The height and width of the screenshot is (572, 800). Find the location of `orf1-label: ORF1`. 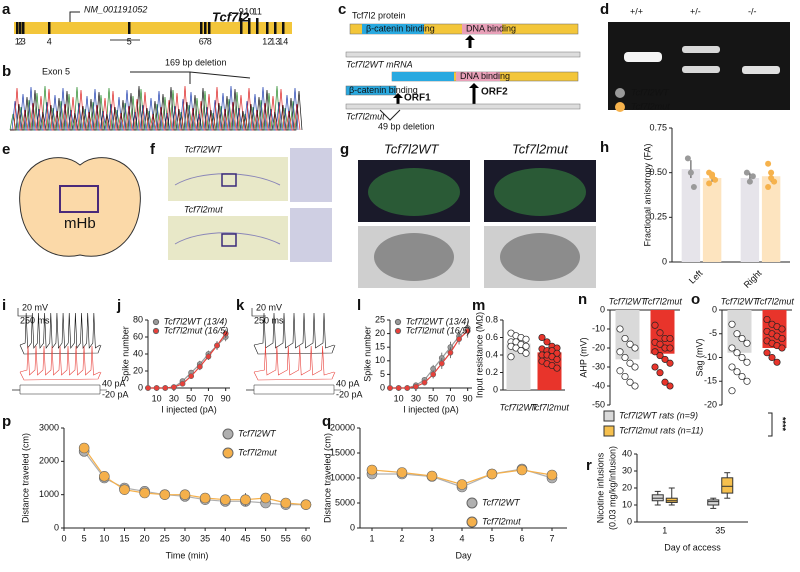

orf1-label: ORF1 is located at coordinates (417, 98).